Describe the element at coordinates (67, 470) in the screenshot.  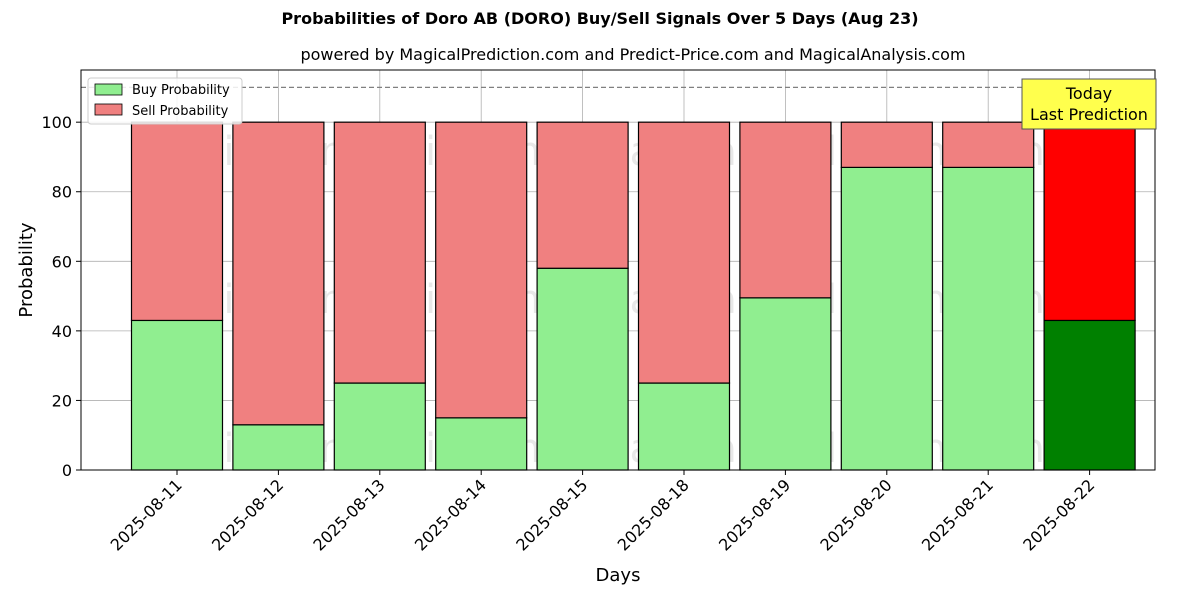
I see `y-tick-label: 0` at that location.